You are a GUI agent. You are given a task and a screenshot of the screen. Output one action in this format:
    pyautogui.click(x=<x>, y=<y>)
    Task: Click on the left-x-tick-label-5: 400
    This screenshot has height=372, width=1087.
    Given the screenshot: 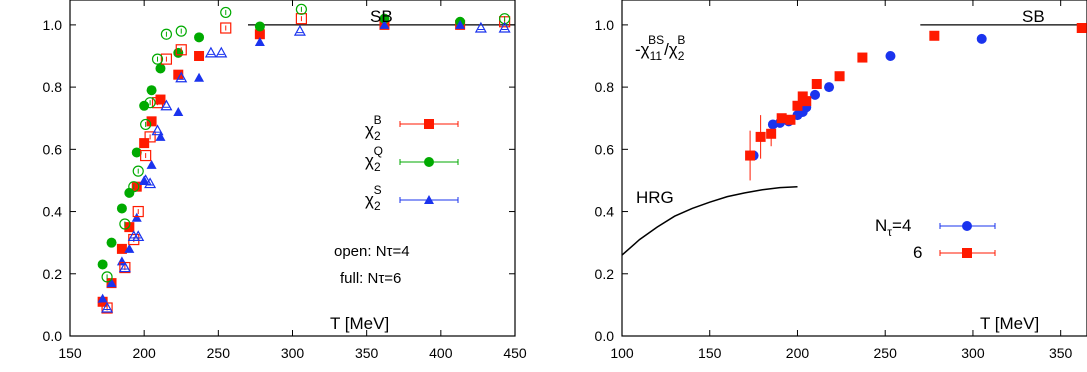 What is the action you would take?
    pyautogui.click(x=441, y=353)
    